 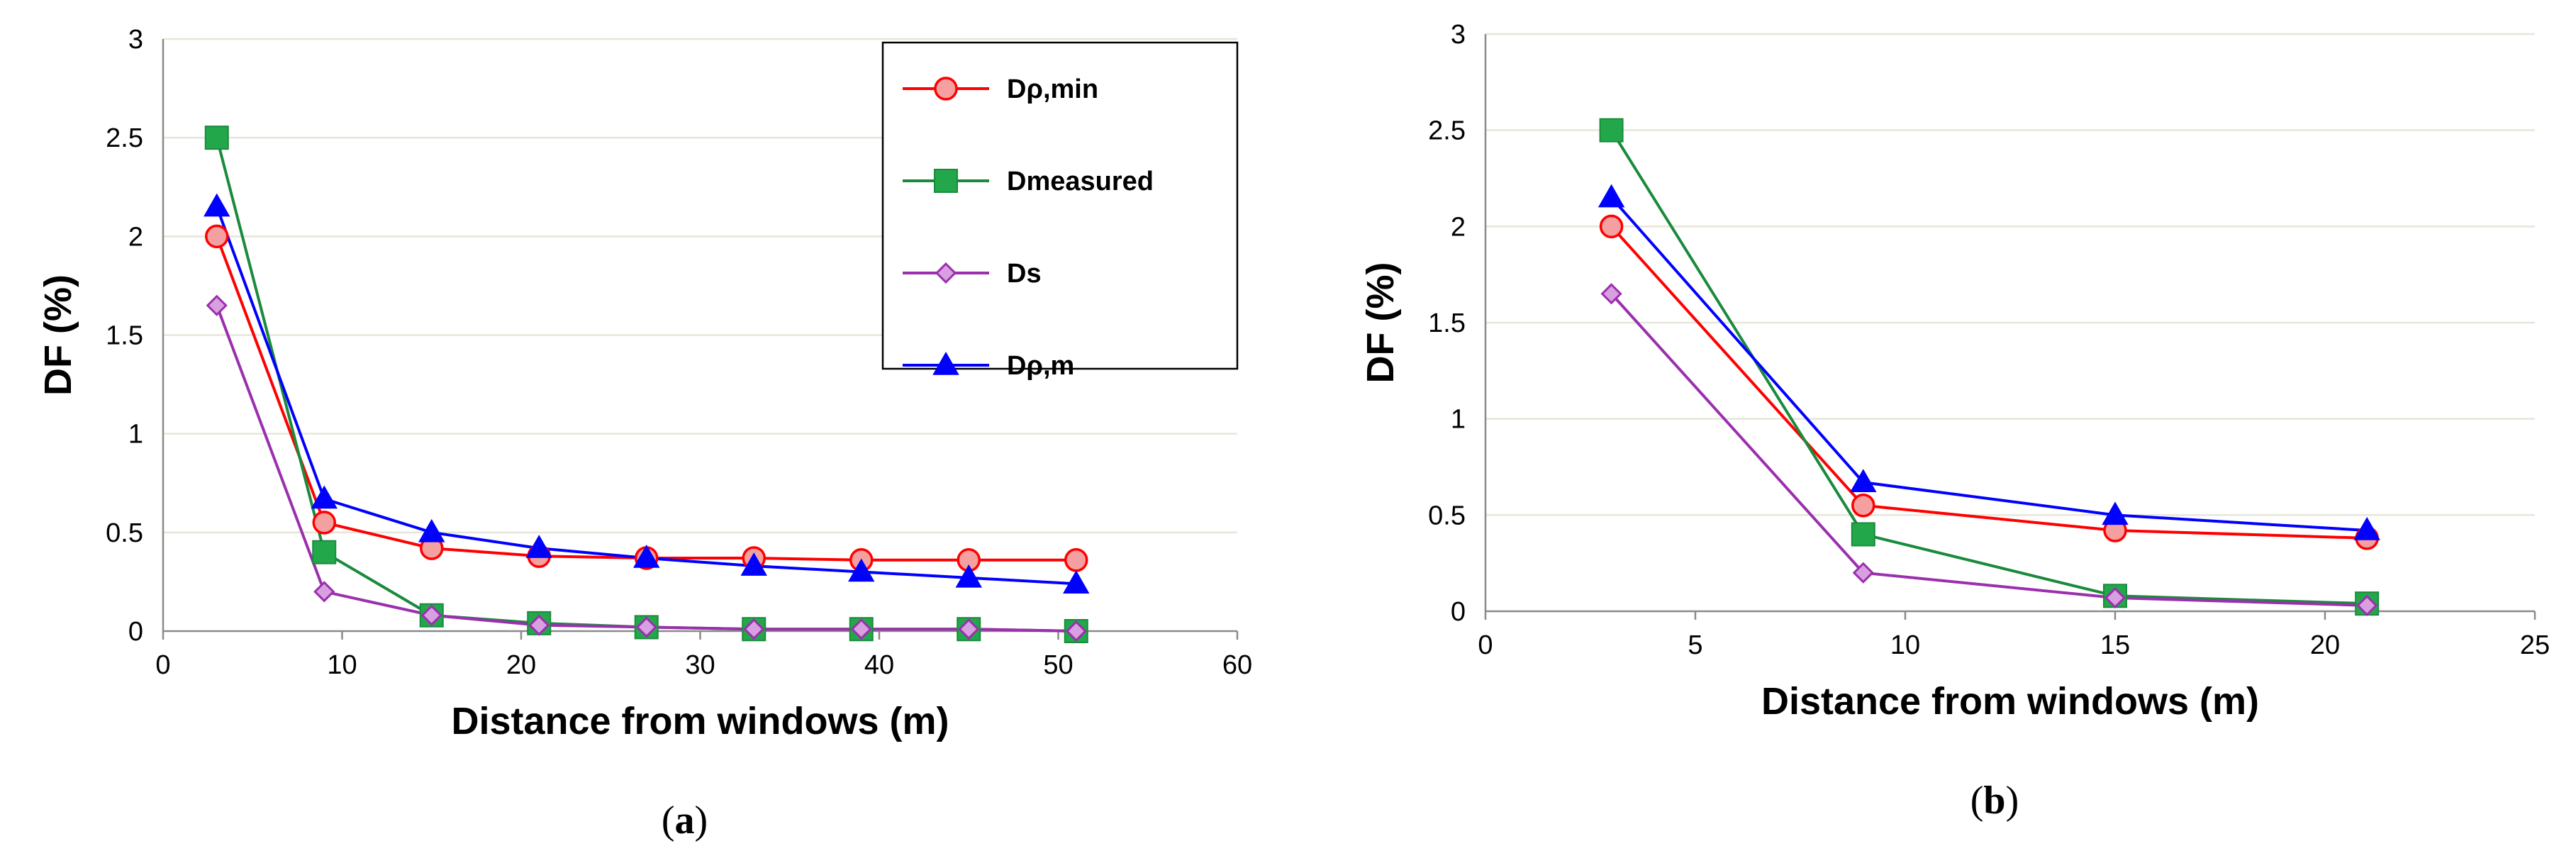 What do you see at coordinates (1695, 645) in the screenshot?
I see `x-tick-label: 5` at bounding box center [1695, 645].